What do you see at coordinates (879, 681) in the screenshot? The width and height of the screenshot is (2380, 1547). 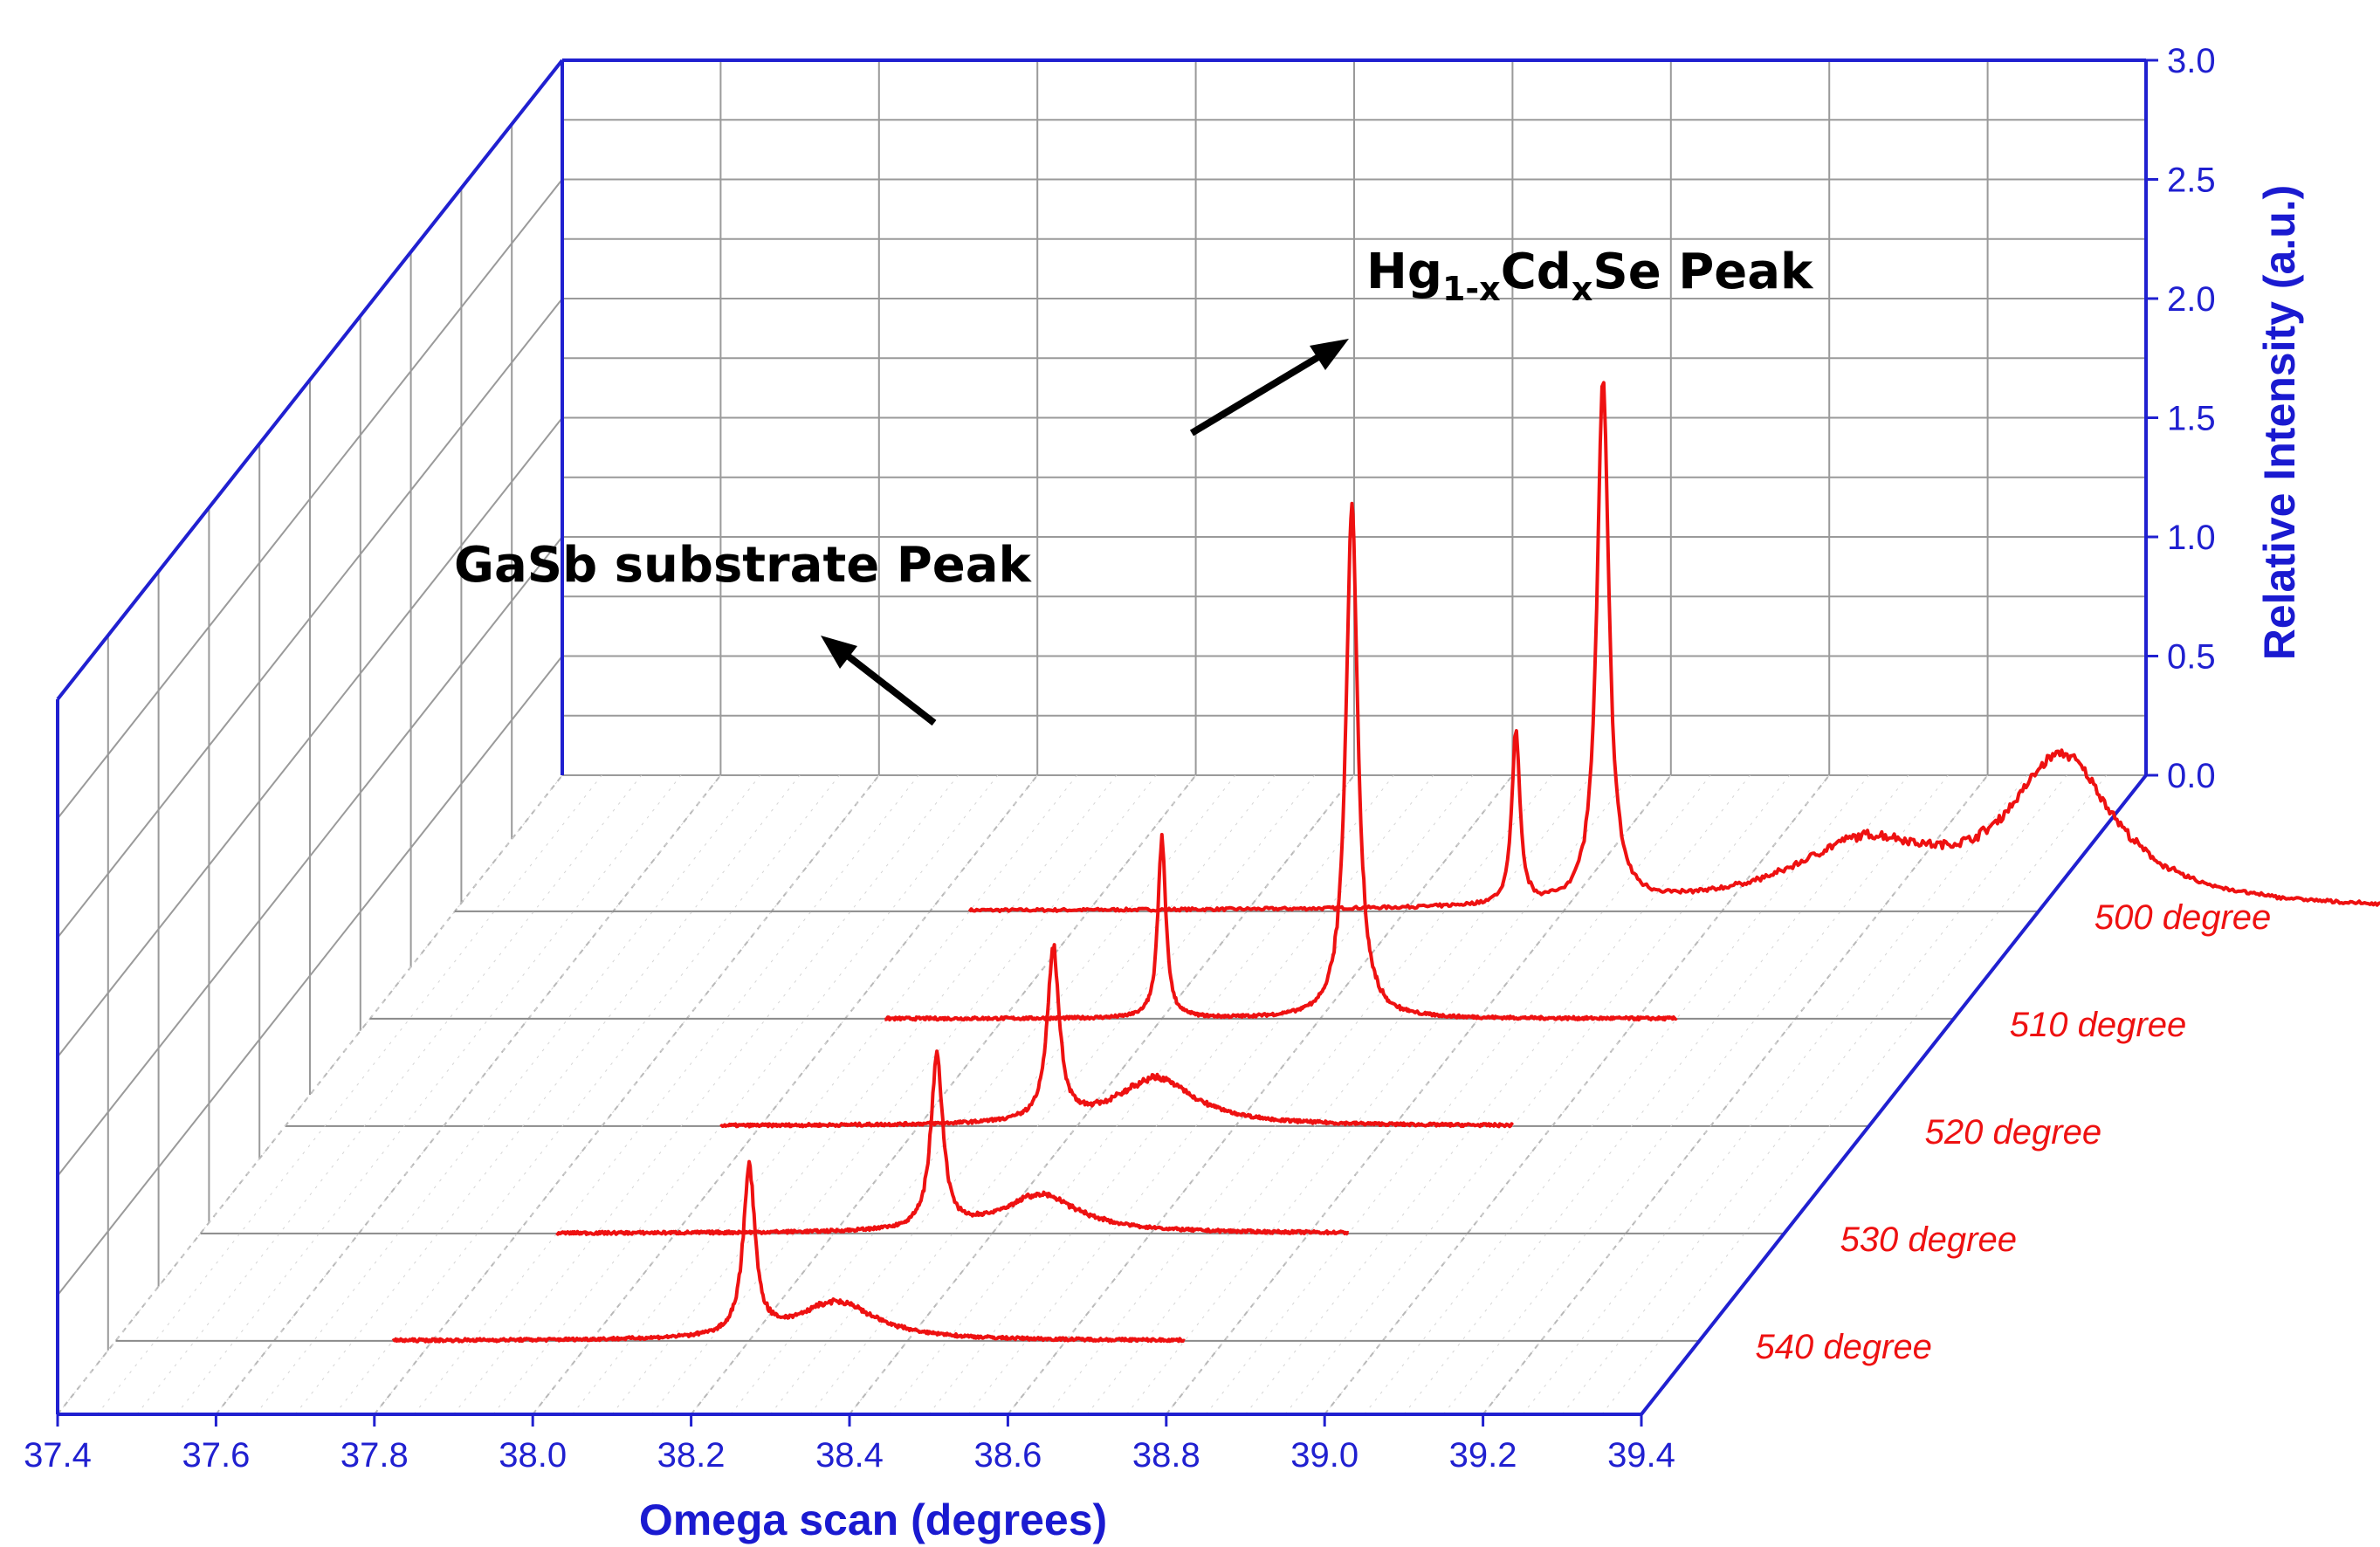 I see `arrow-gasb` at bounding box center [879, 681].